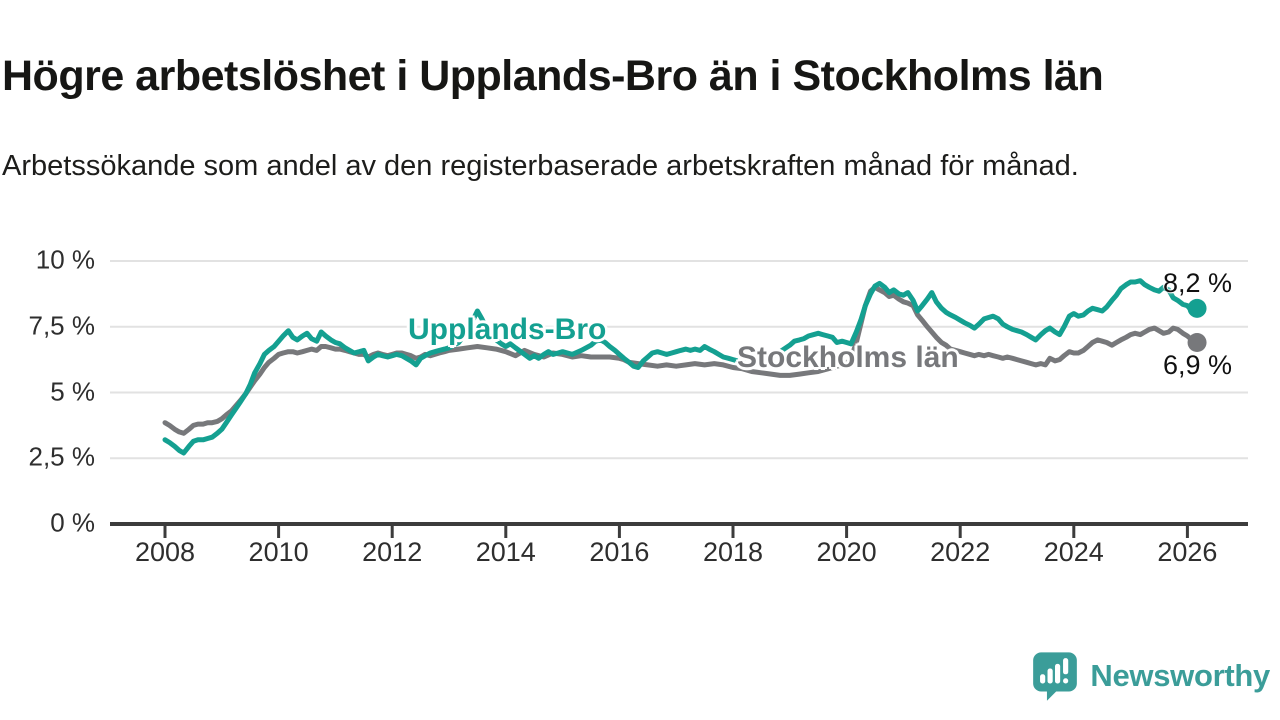 The height and width of the screenshot is (720, 1280). What do you see at coordinates (1197, 308) in the screenshot?
I see `series-end-dot-upplands-bro` at bounding box center [1197, 308].